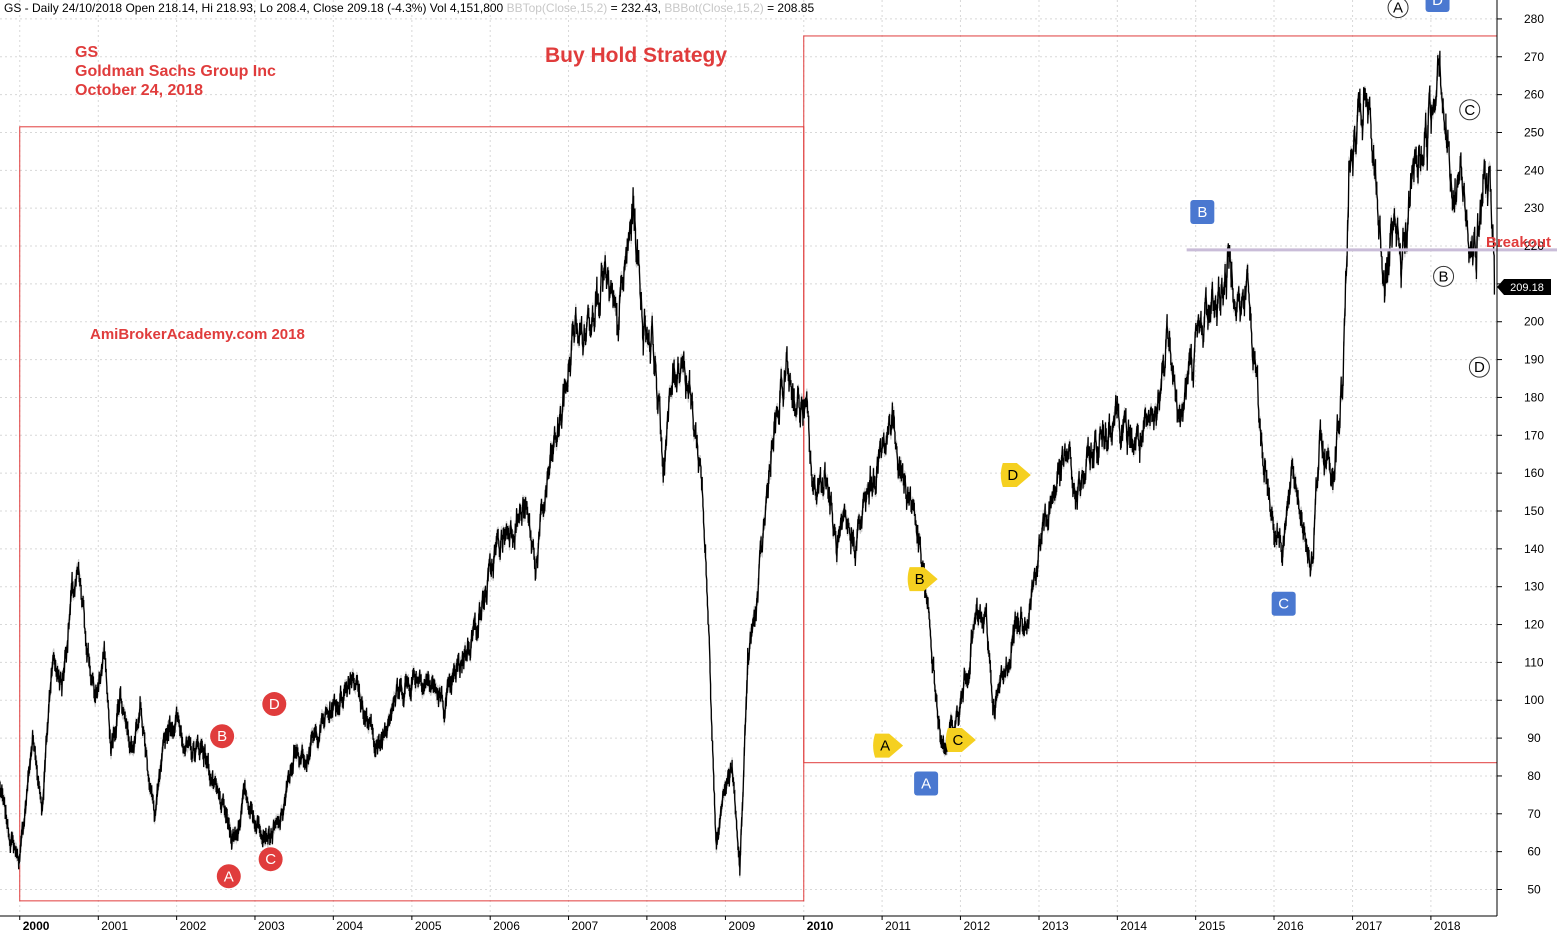 Image resolution: width=1557 pixels, height=939 pixels. I want to click on x-tick-label: 2011, so click(898, 926).